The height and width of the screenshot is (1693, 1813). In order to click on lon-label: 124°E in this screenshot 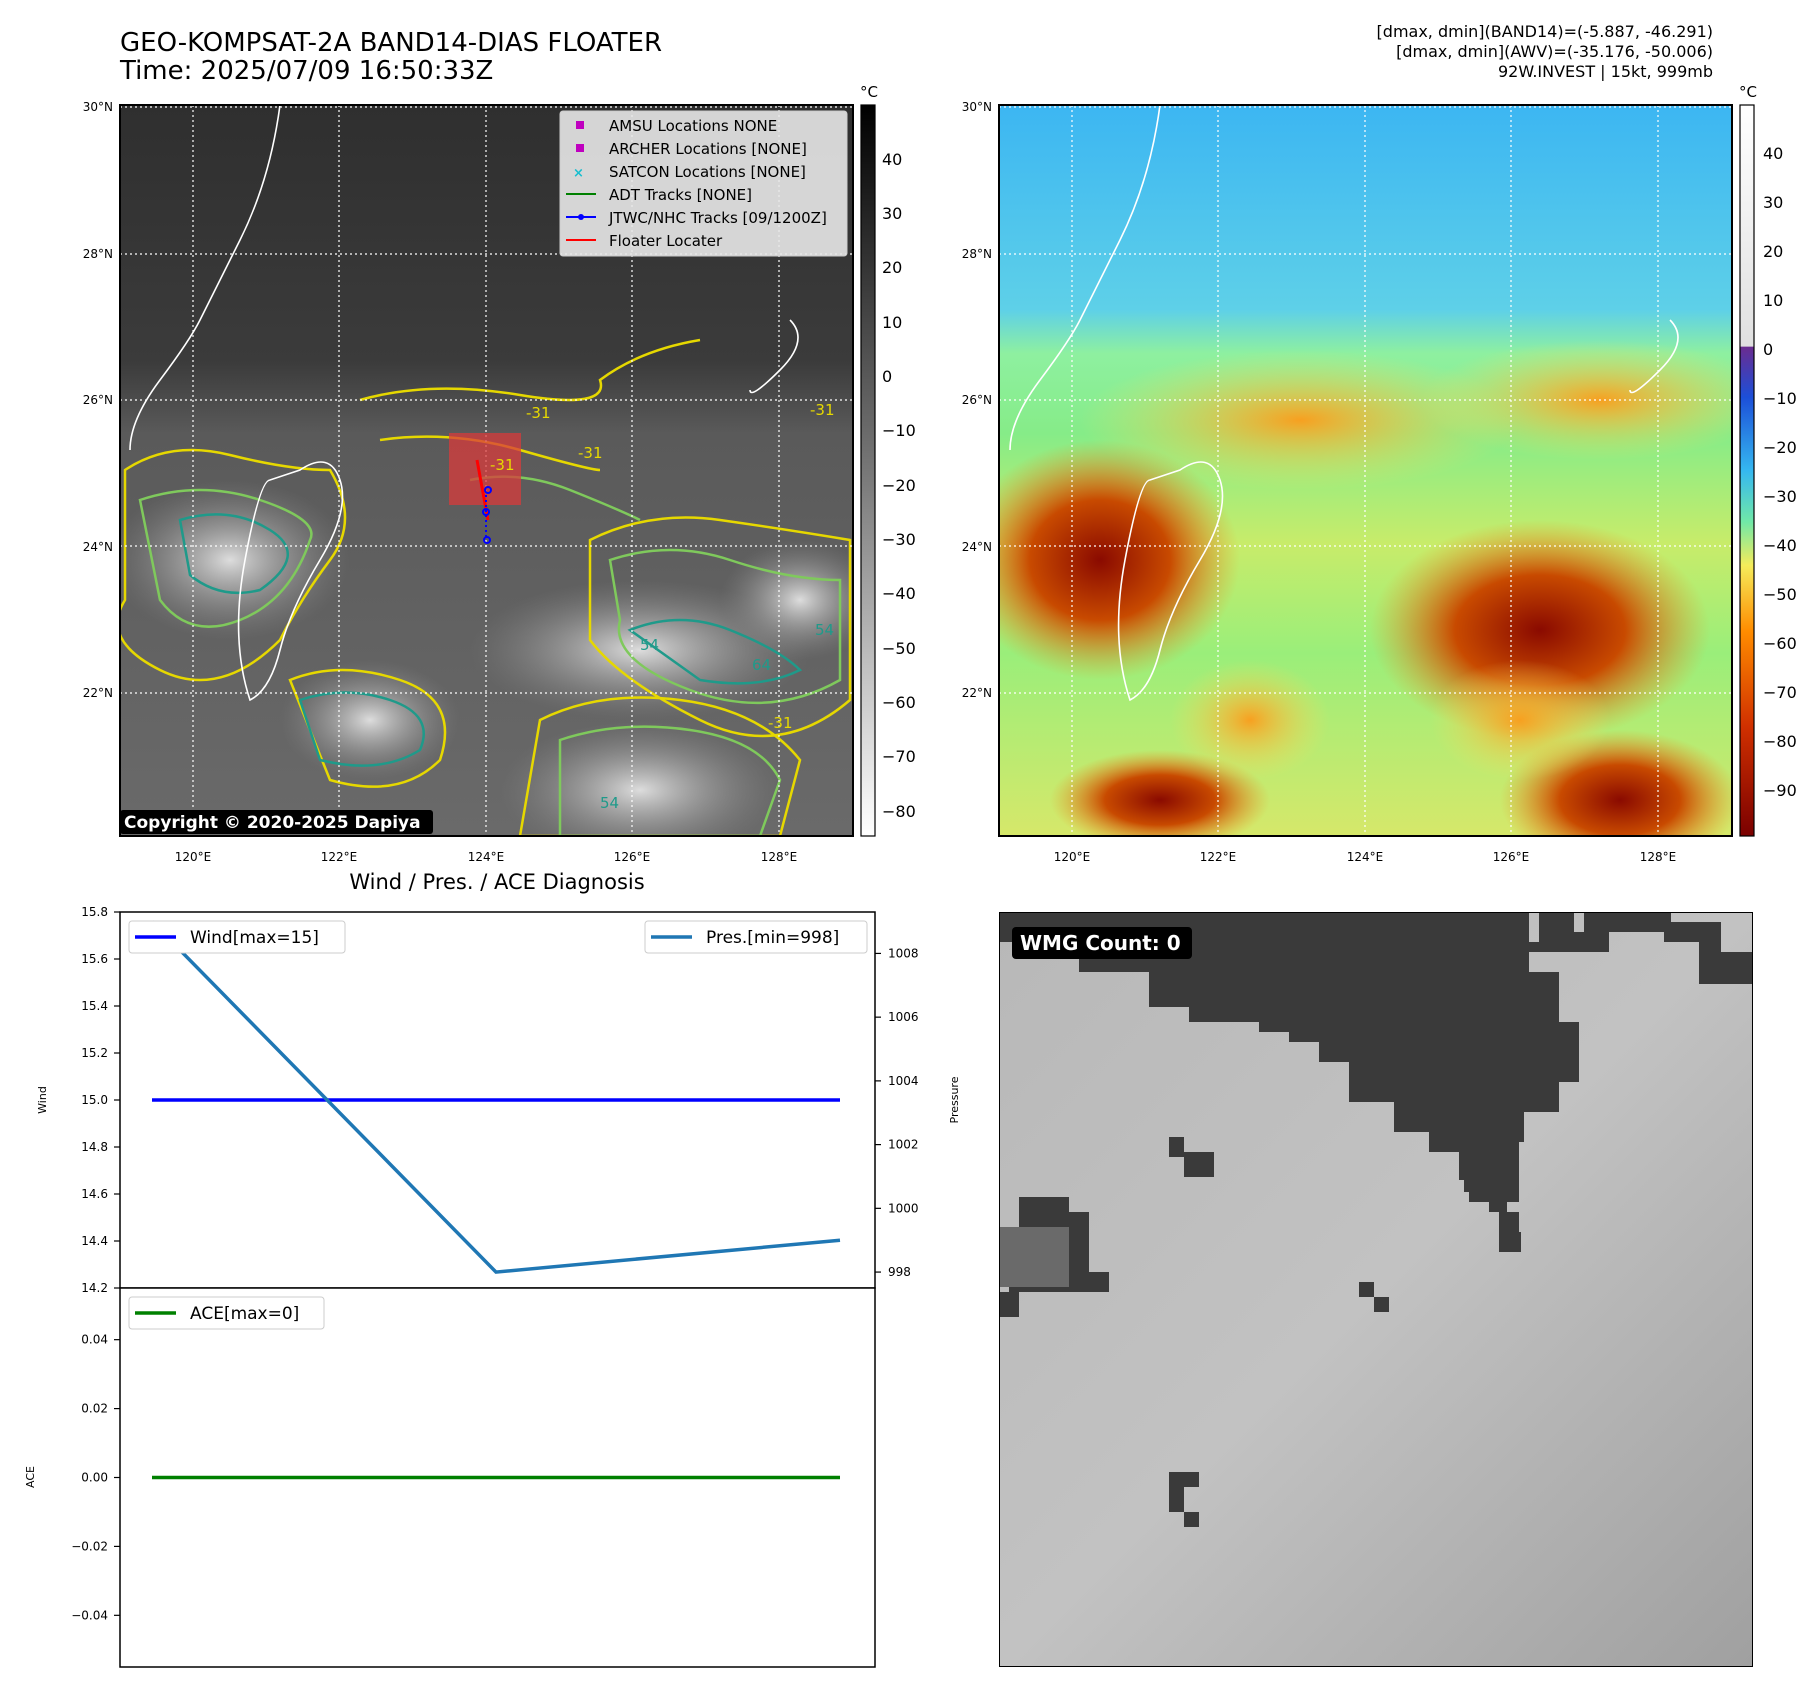, I will do `click(1365, 857)`.